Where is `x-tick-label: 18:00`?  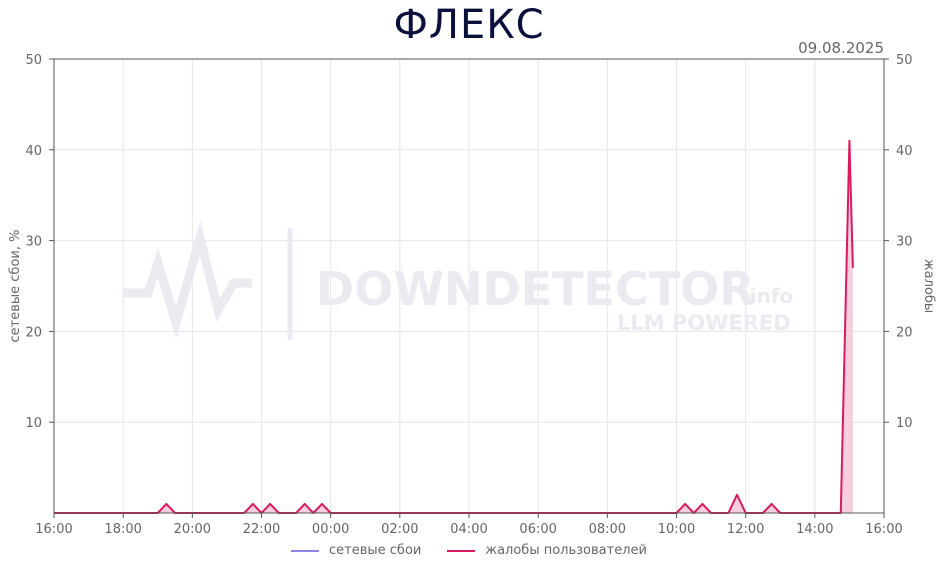
x-tick-label: 18:00 is located at coordinates (122, 529).